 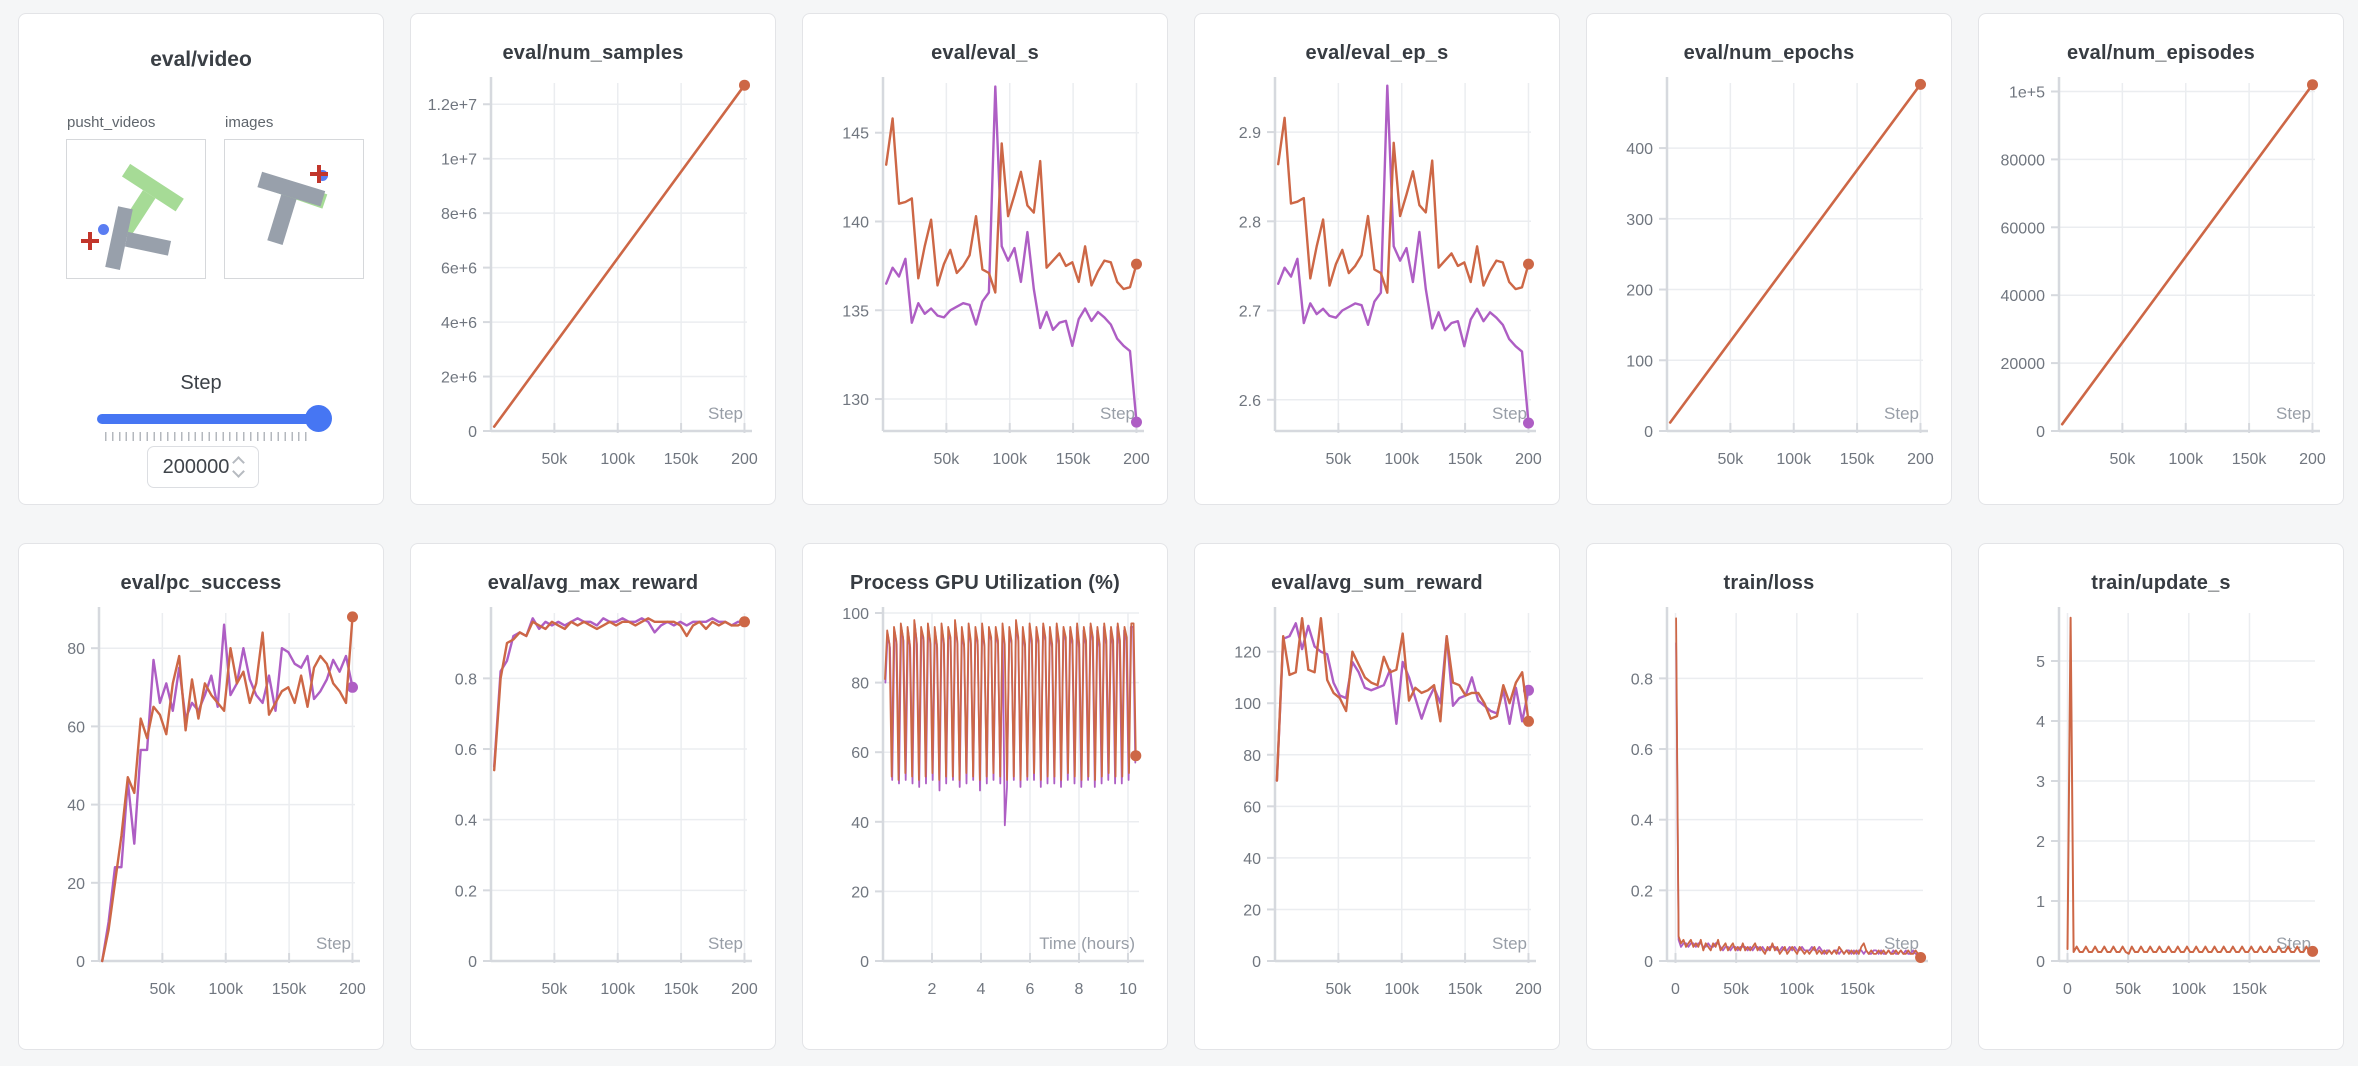 I want to click on svg-text: 1e+7, so click(x=459, y=160).